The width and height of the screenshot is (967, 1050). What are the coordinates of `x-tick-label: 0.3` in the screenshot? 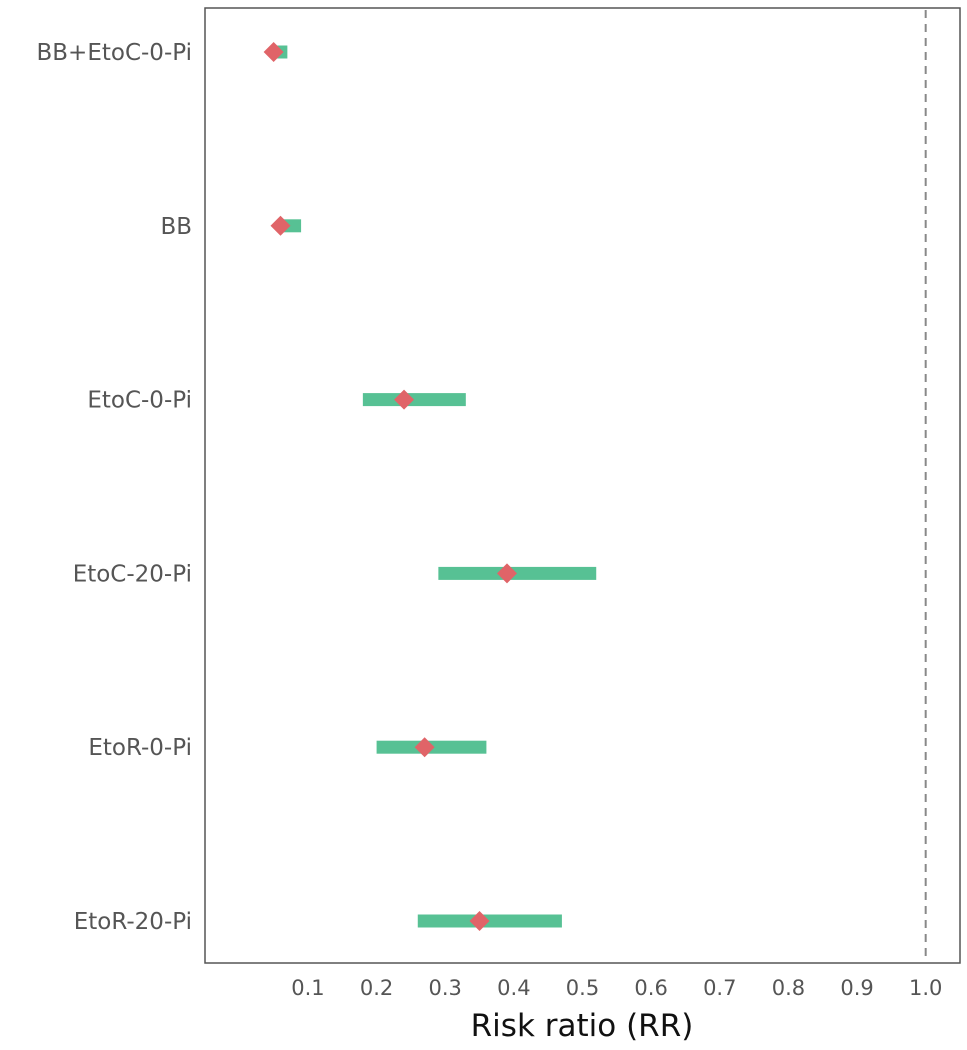 It's located at (445, 988).